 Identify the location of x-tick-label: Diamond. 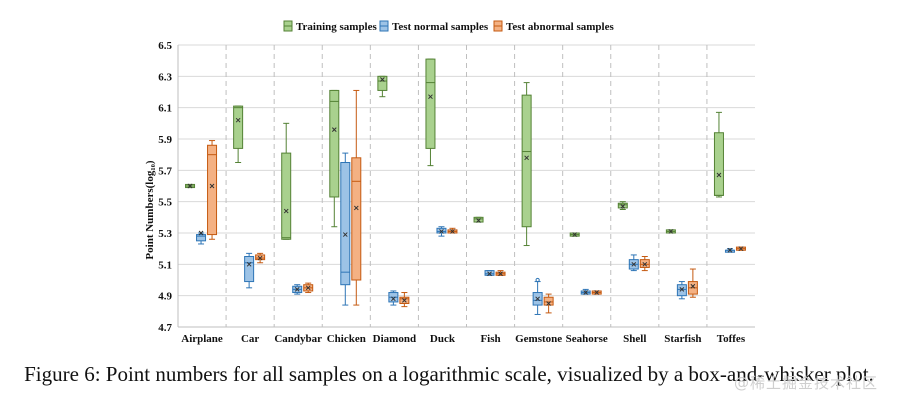
(394, 339).